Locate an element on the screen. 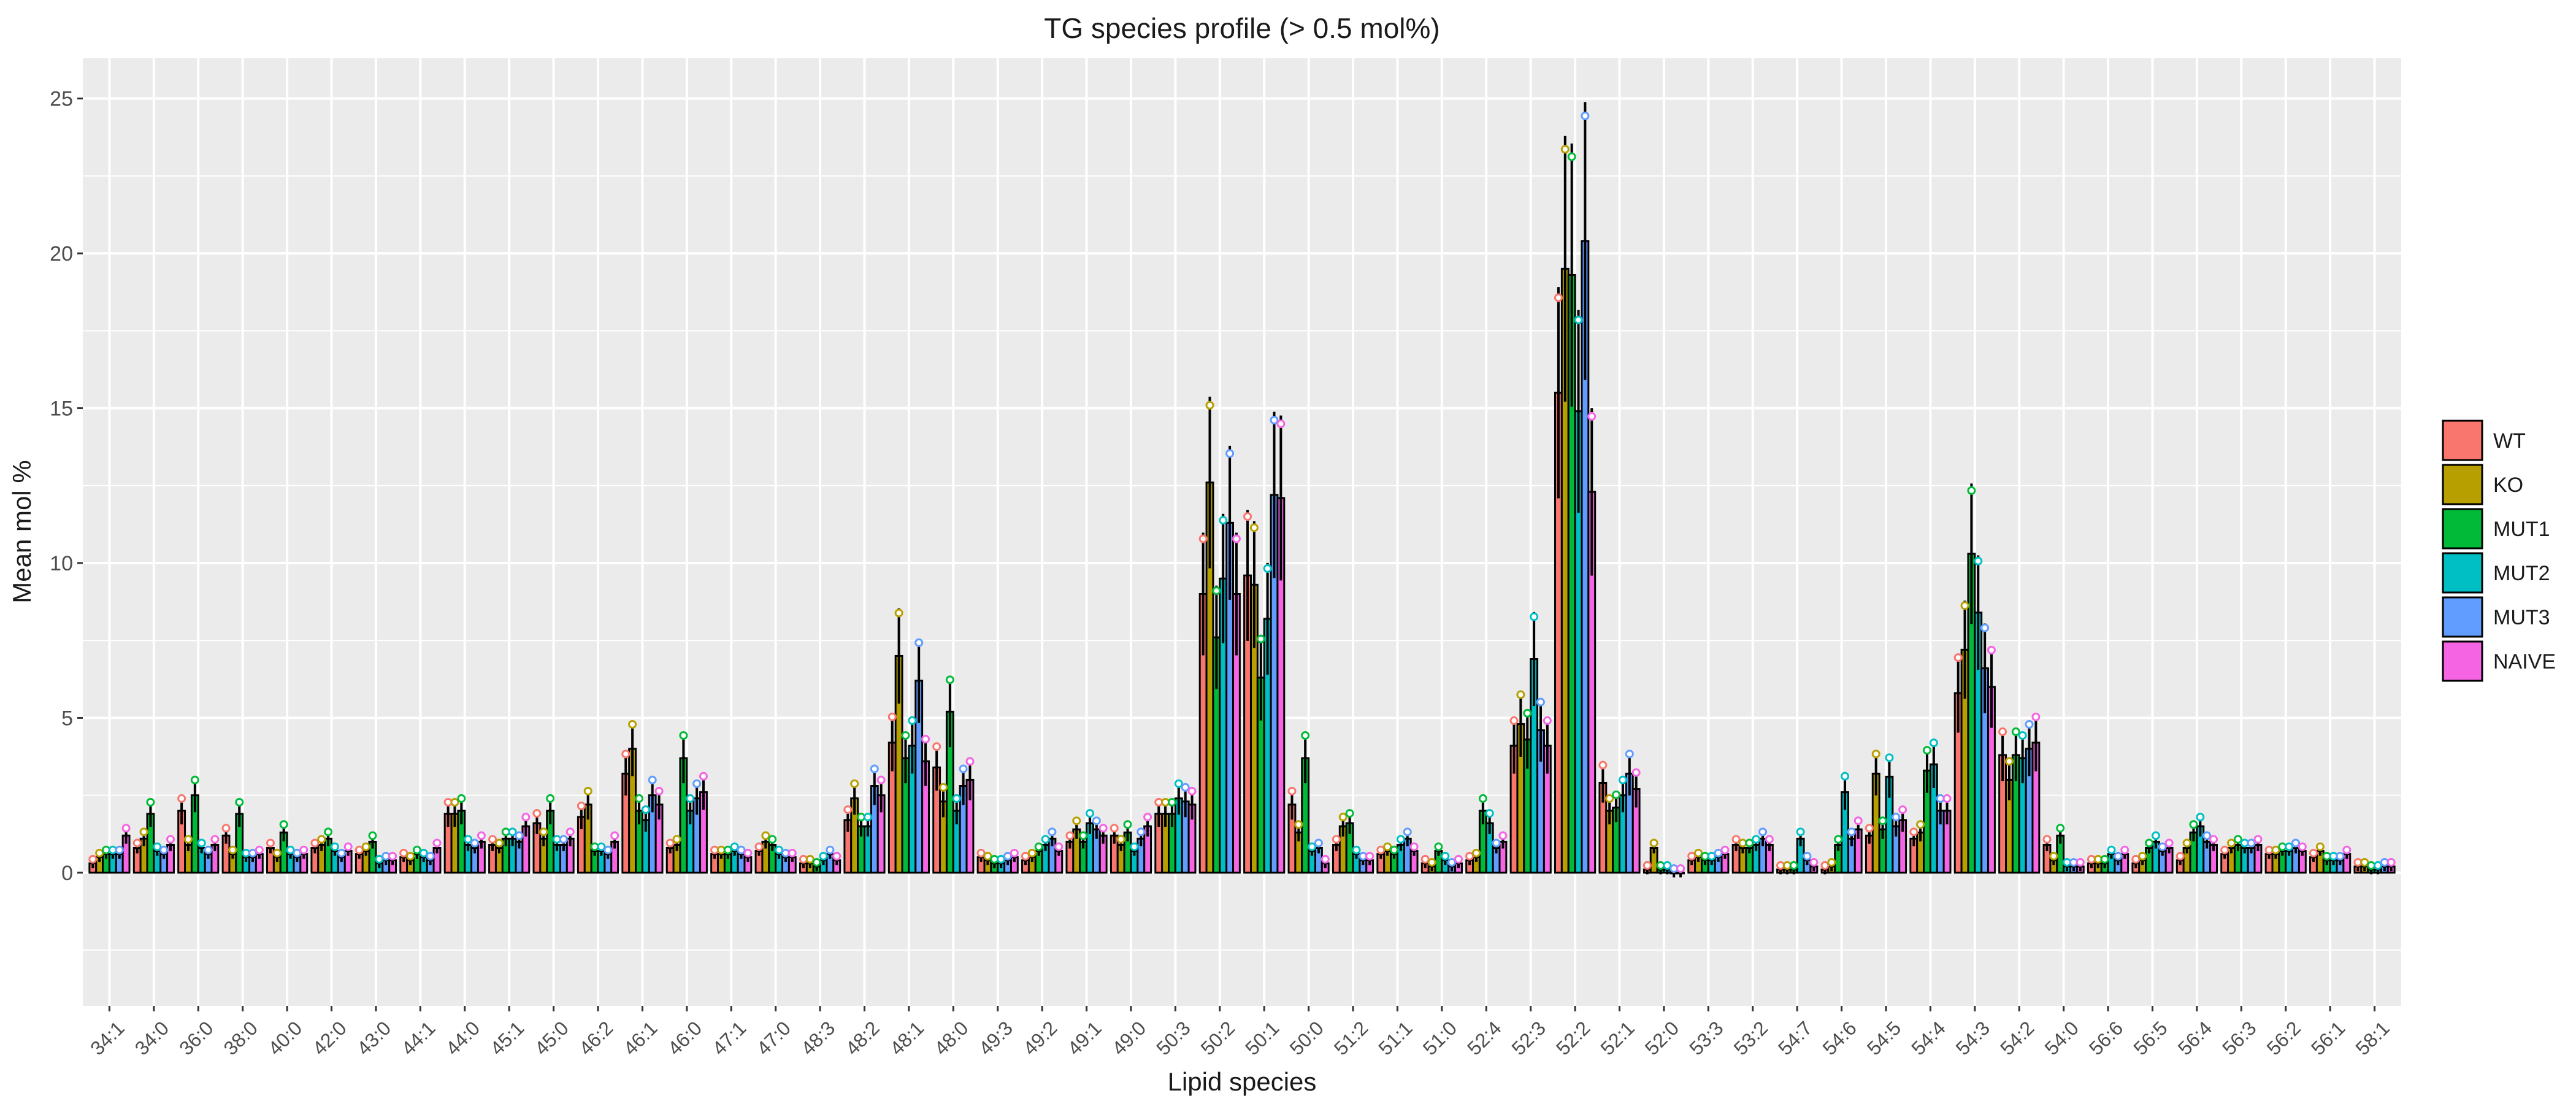 The height and width of the screenshot is (1104, 2576). x-tick-label: 54:2 is located at coordinates (2017, 1038).